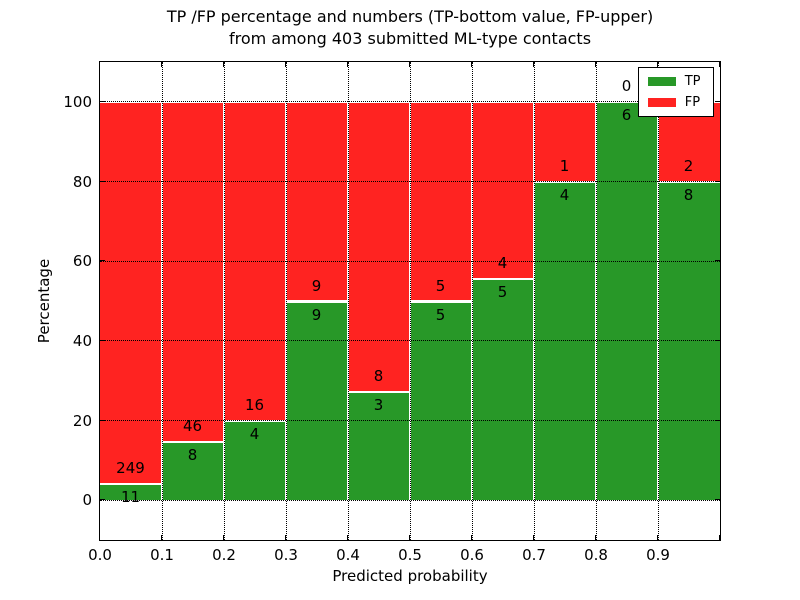 The image size is (800, 600). What do you see at coordinates (192, 425) in the screenshot?
I see `fp-count-label: 46` at bounding box center [192, 425].